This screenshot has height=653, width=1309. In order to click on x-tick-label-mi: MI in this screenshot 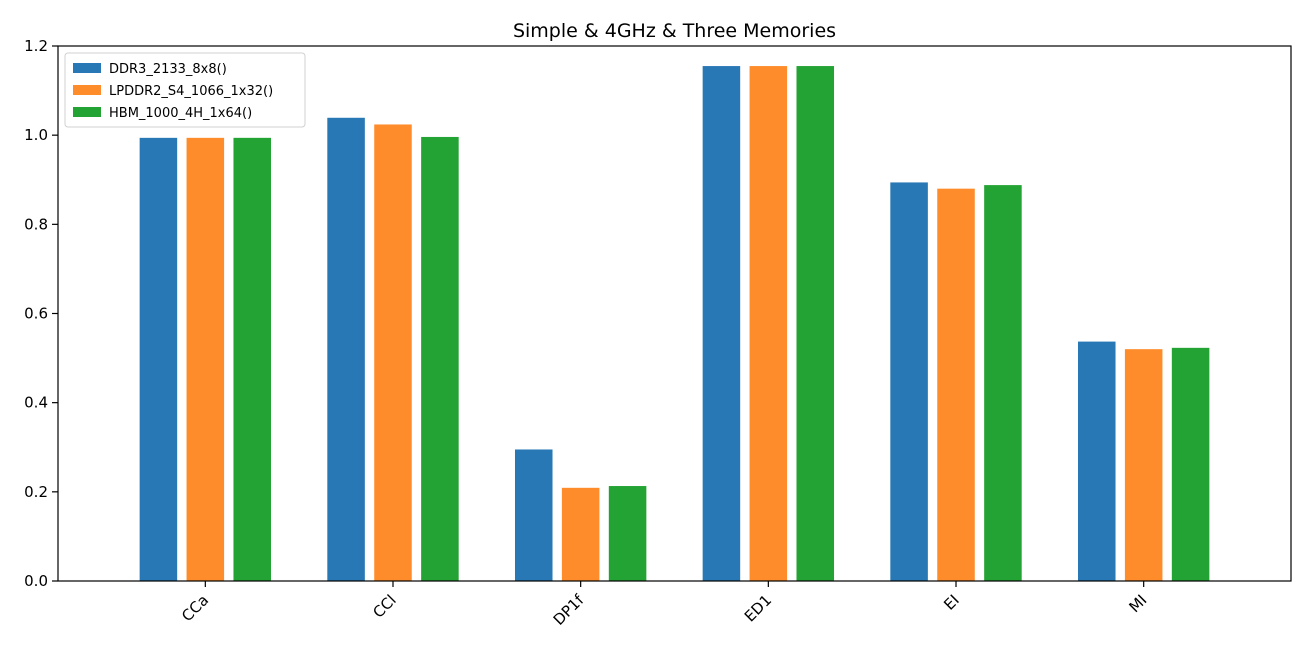, I will do `click(1137, 603)`.